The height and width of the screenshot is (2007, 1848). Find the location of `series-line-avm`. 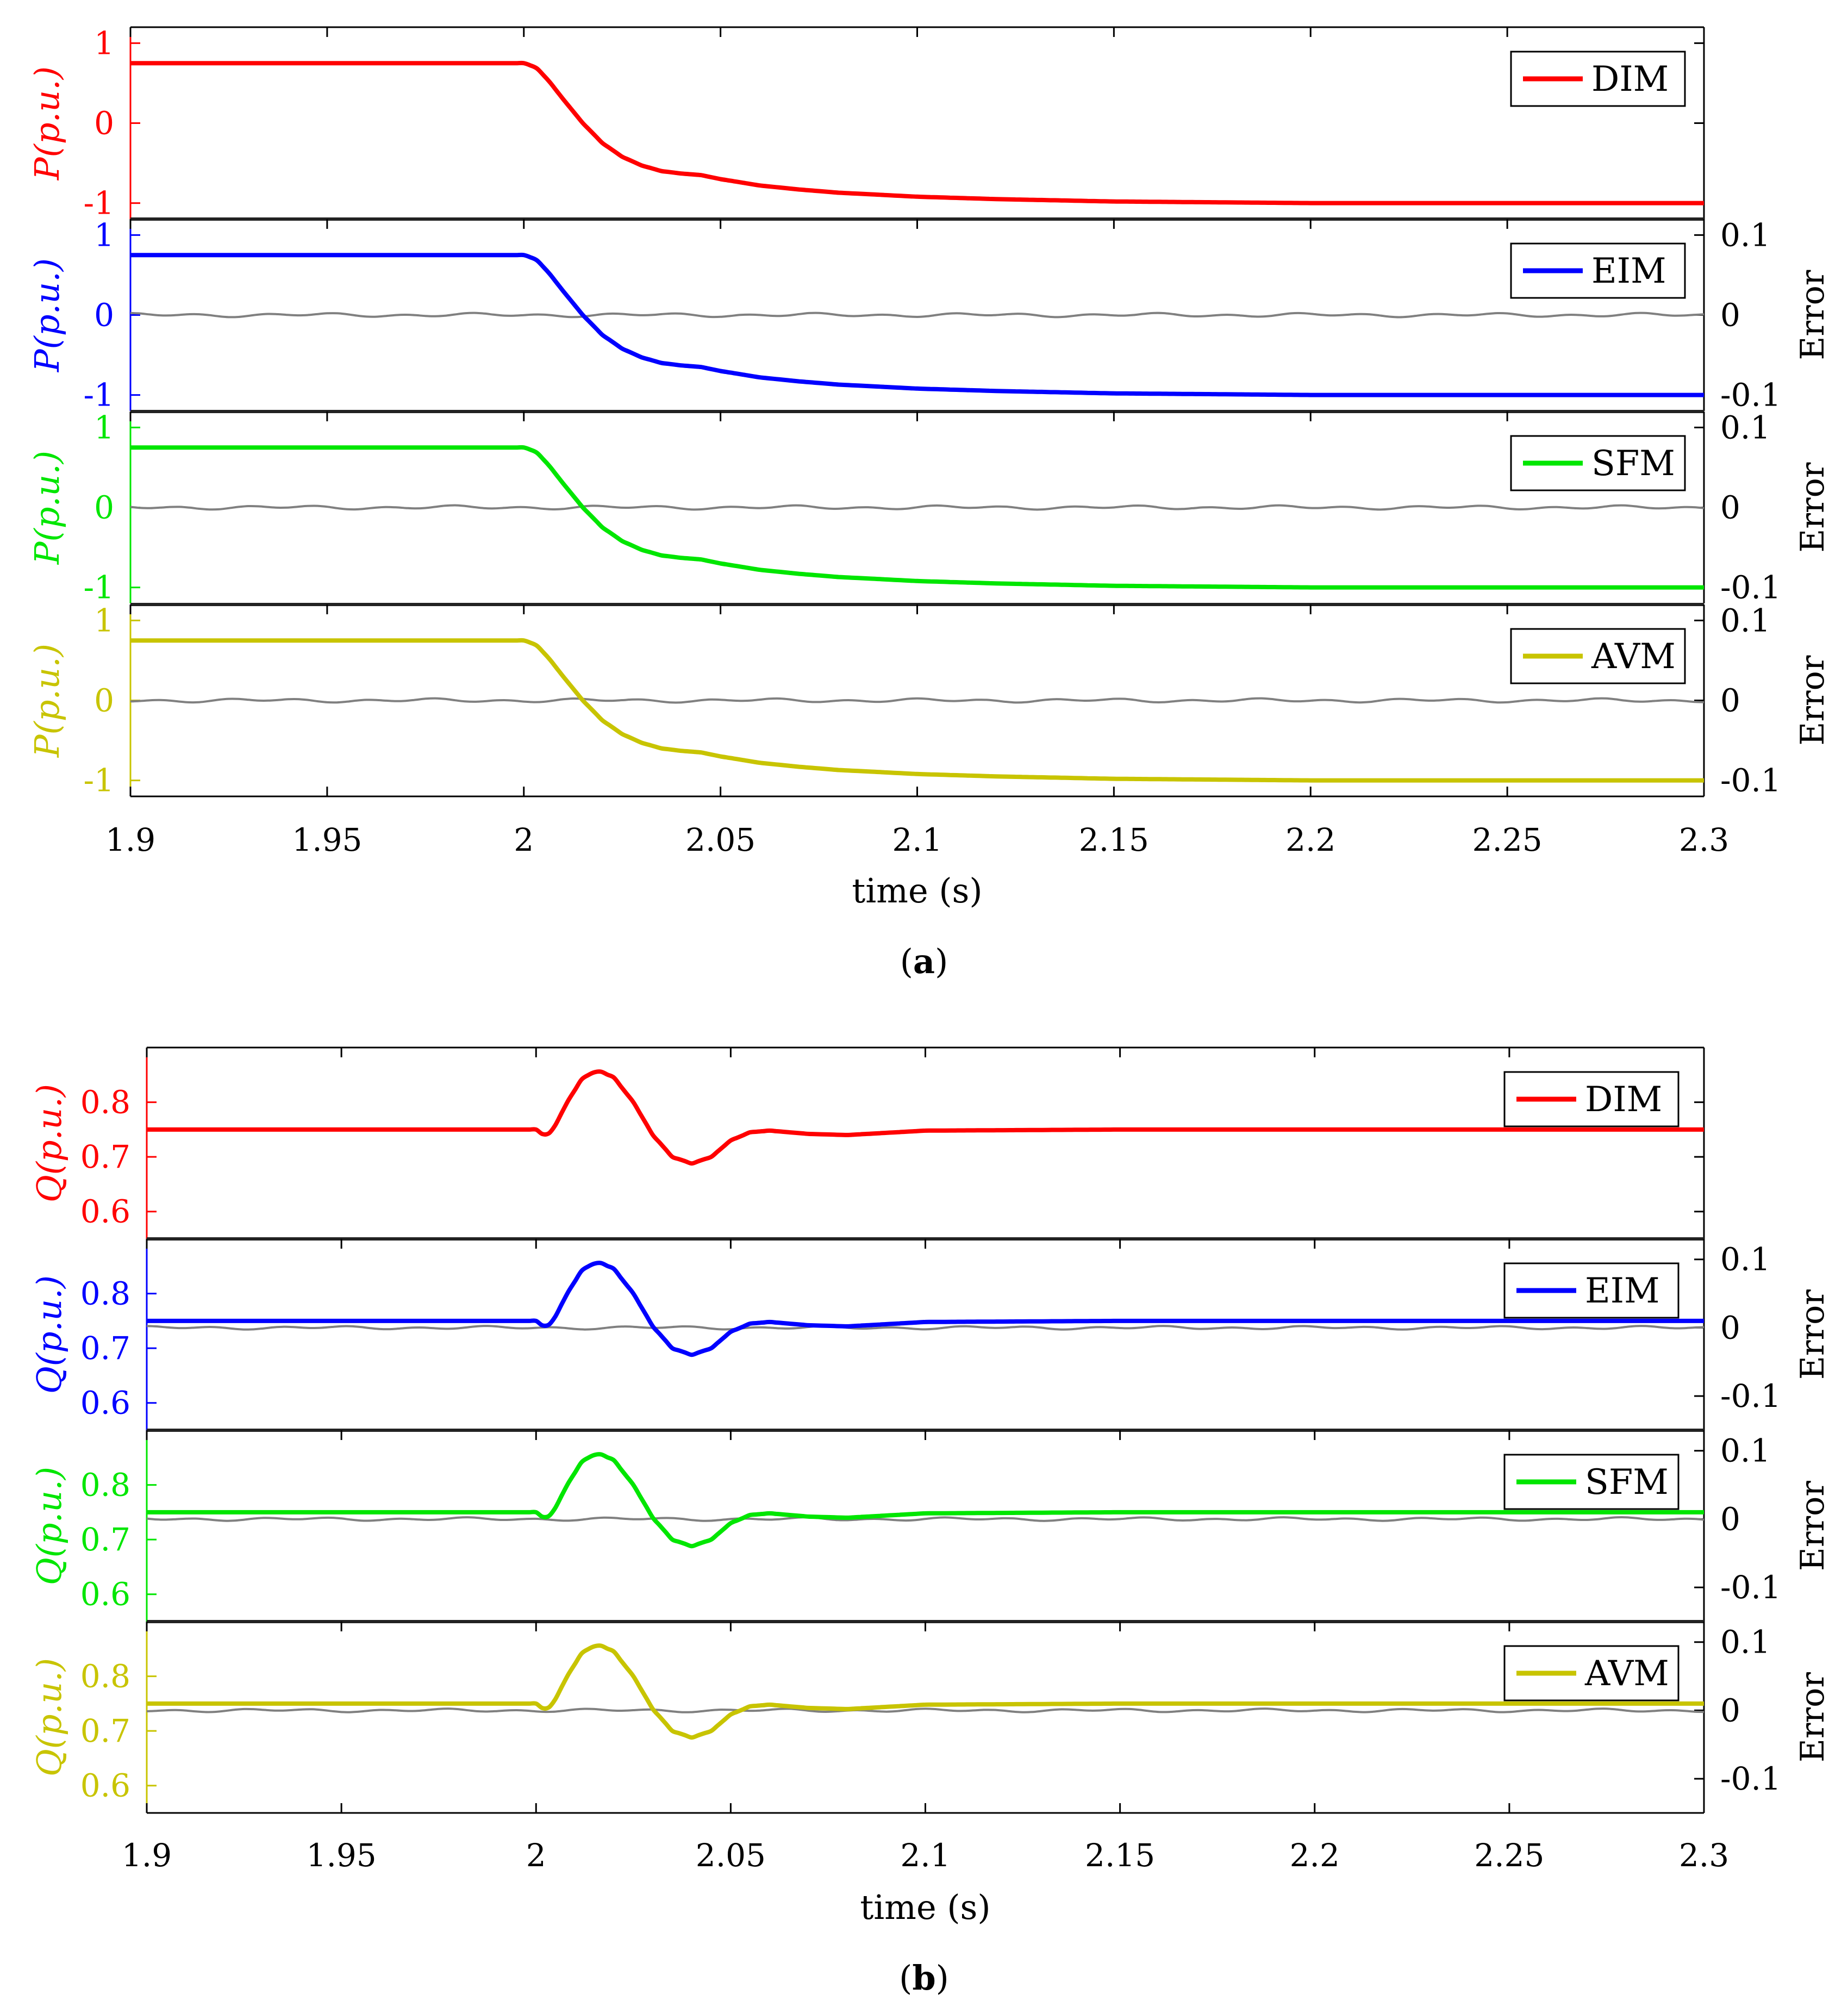

series-line-avm is located at coordinates (917, 710).